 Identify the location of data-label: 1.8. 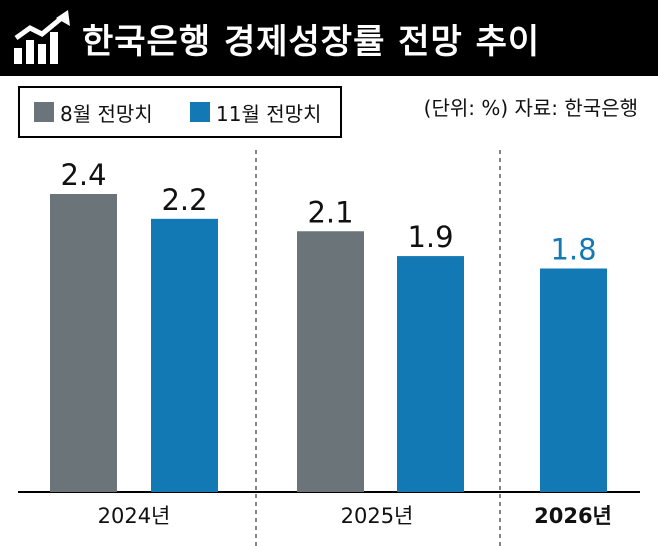
(573, 250).